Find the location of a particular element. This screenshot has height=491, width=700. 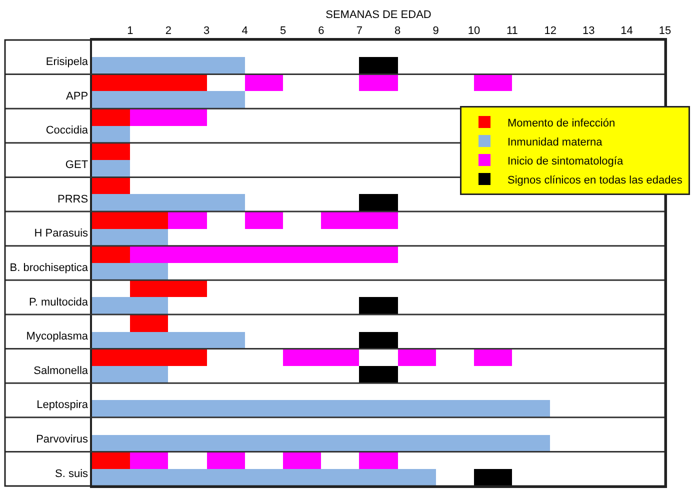

x-tick-label: 8 is located at coordinates (397, 30).